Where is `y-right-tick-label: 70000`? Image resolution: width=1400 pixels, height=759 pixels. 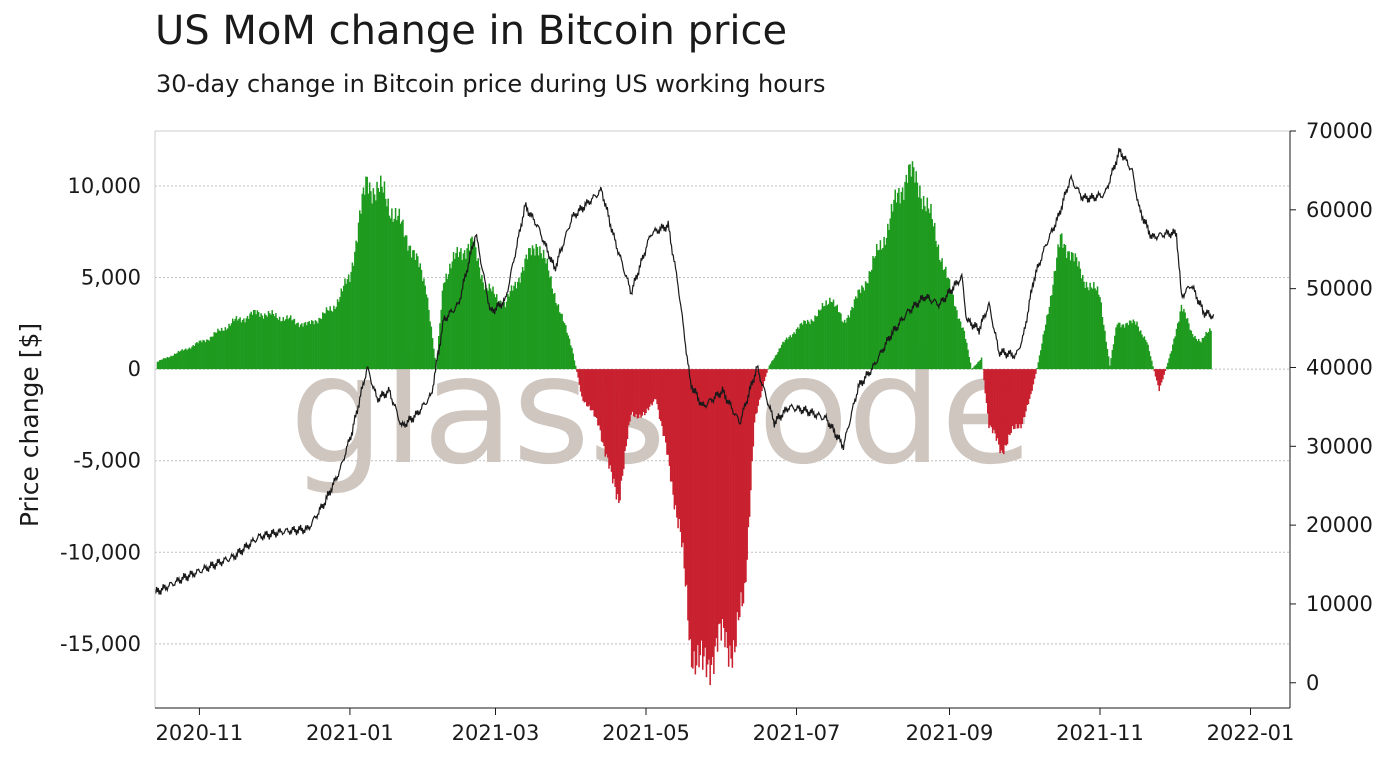
y-right-tick-label: 70000 is located at coordinates (1339, 131).